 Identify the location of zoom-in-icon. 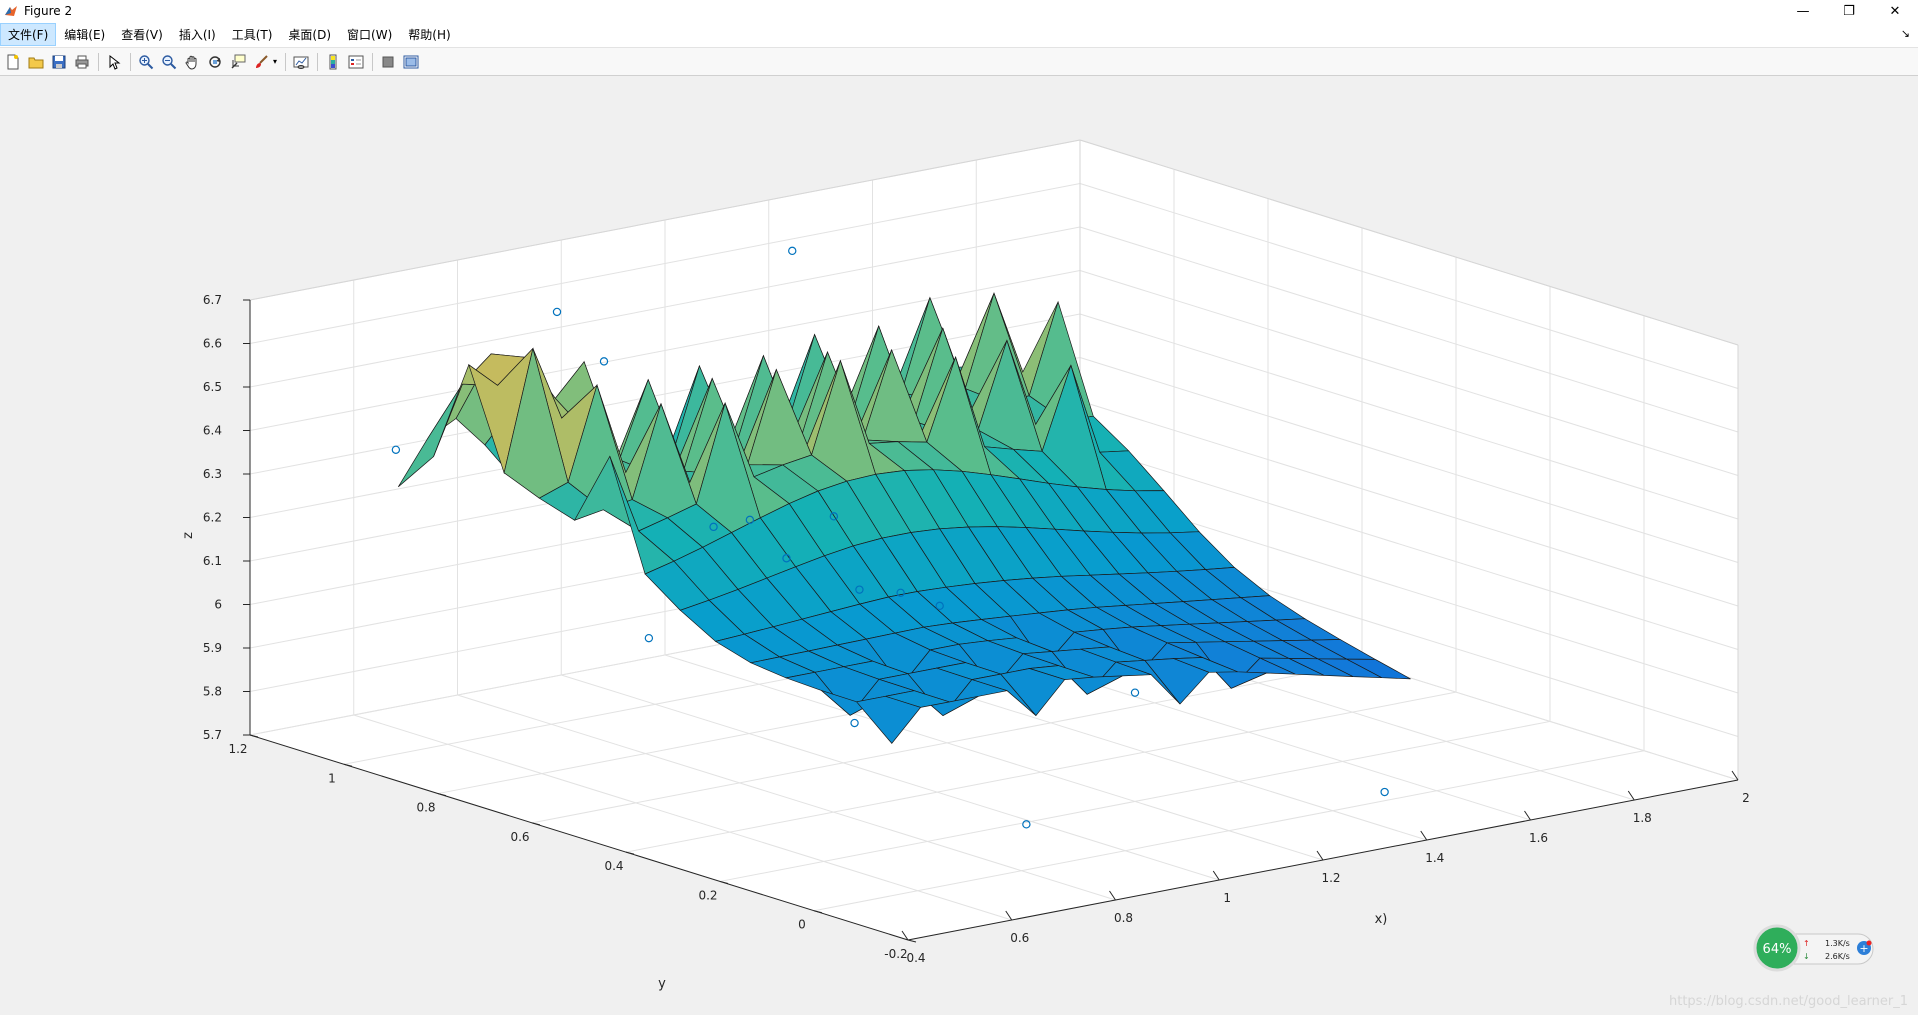
(146, 62).